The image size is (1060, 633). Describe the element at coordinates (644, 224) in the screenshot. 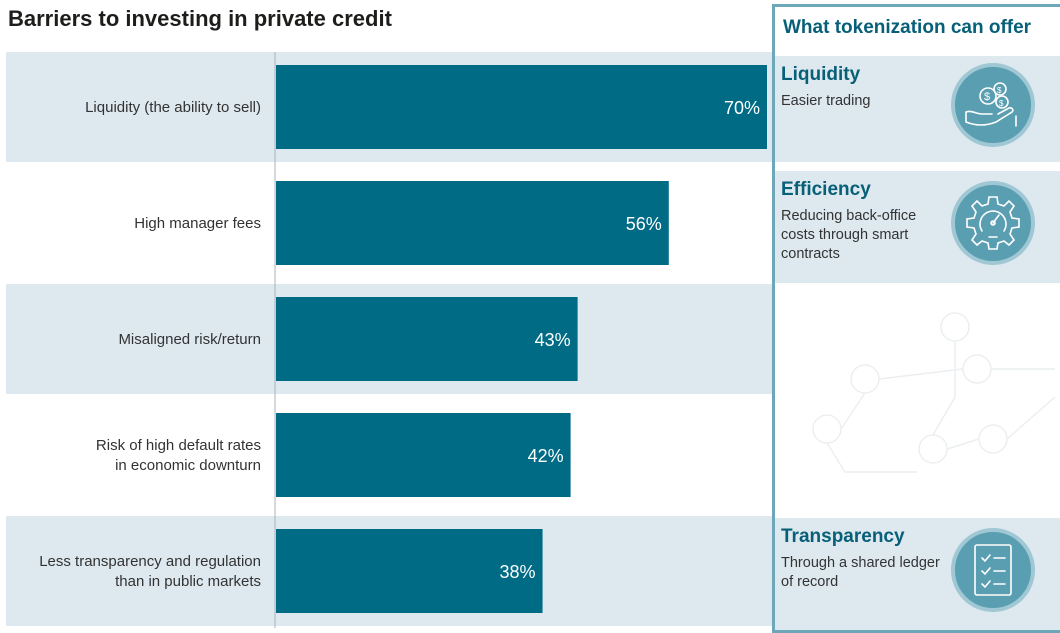

I see `value-label: 56%` at that location.